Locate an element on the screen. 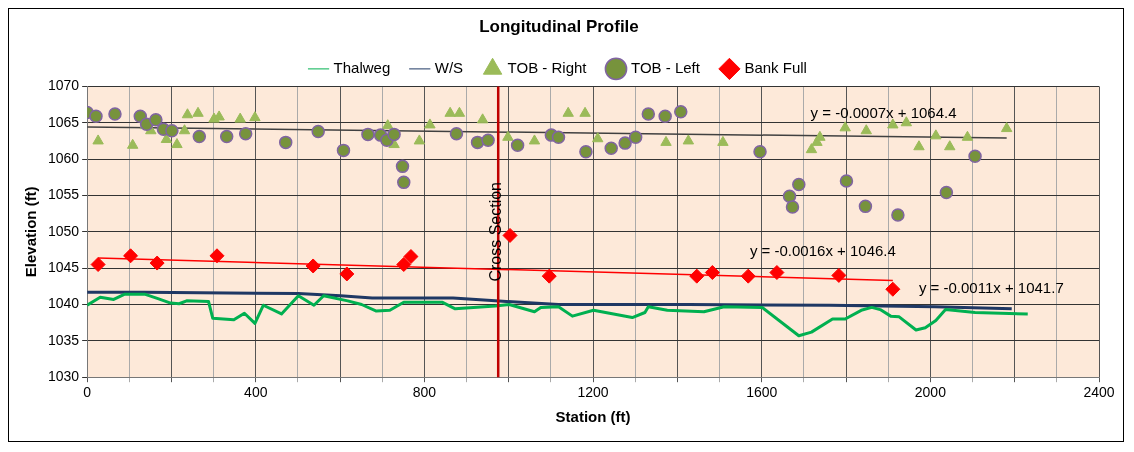  ref-line-label: Cross Section is located at coordinates (495, 232).